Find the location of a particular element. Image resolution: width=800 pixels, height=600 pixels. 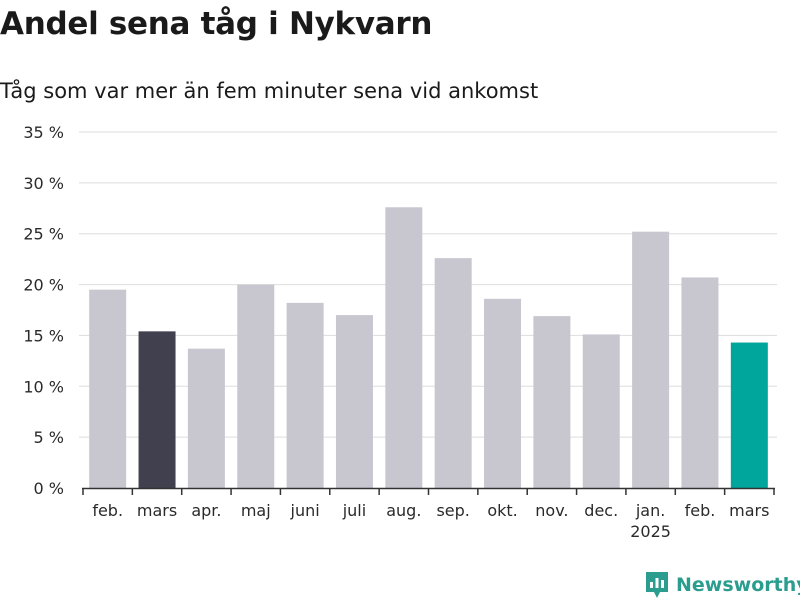

x-tick-label: okt. is located at coordinates (502, 510).